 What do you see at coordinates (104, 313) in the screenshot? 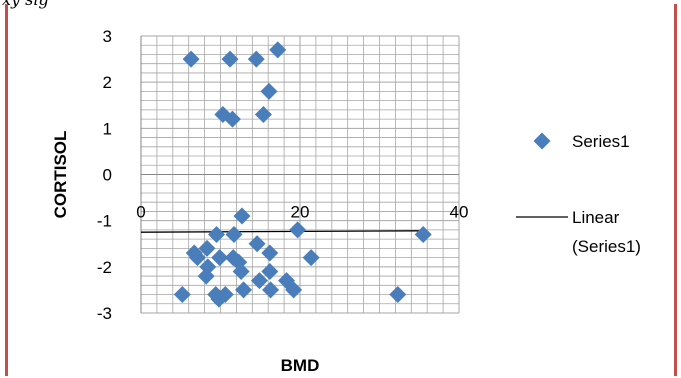
I see `y-tick-label: -3` at bounding box center [104, 313].